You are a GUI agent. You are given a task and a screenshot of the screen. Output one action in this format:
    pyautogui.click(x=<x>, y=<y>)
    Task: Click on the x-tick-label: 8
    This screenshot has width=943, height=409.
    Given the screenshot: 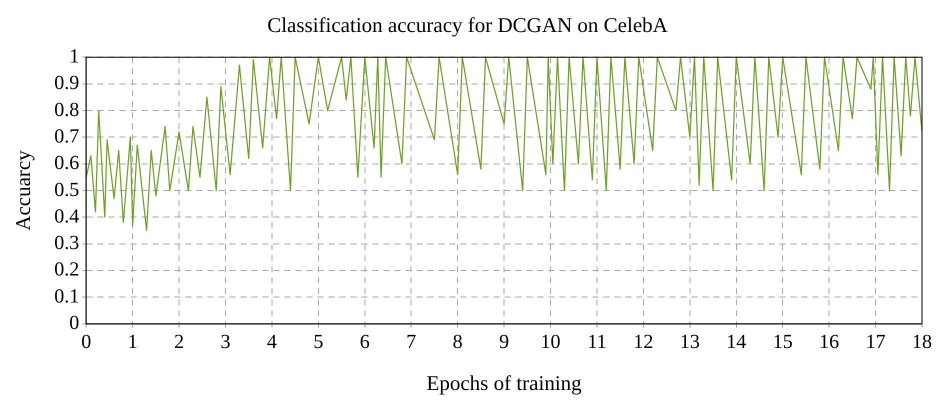 What is the action you would take?
    pyautogui.click(x=457, y=342)
    